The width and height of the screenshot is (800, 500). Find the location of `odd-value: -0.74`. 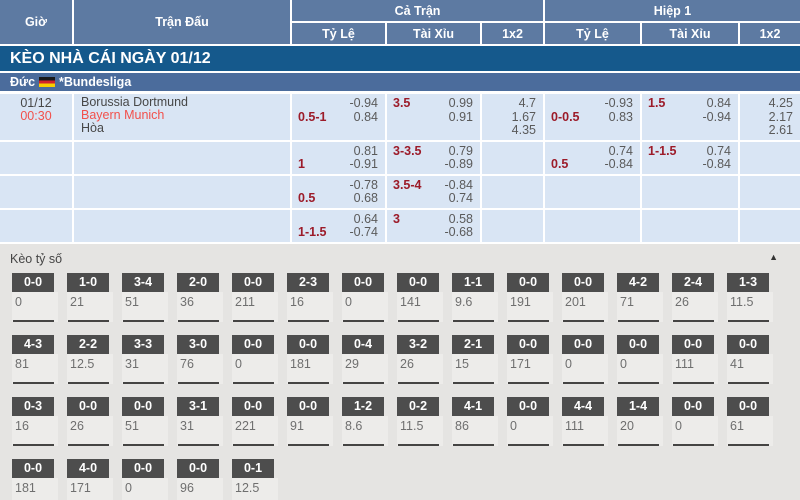

odd-value: -0.74 is located at coordinates (364, 232).